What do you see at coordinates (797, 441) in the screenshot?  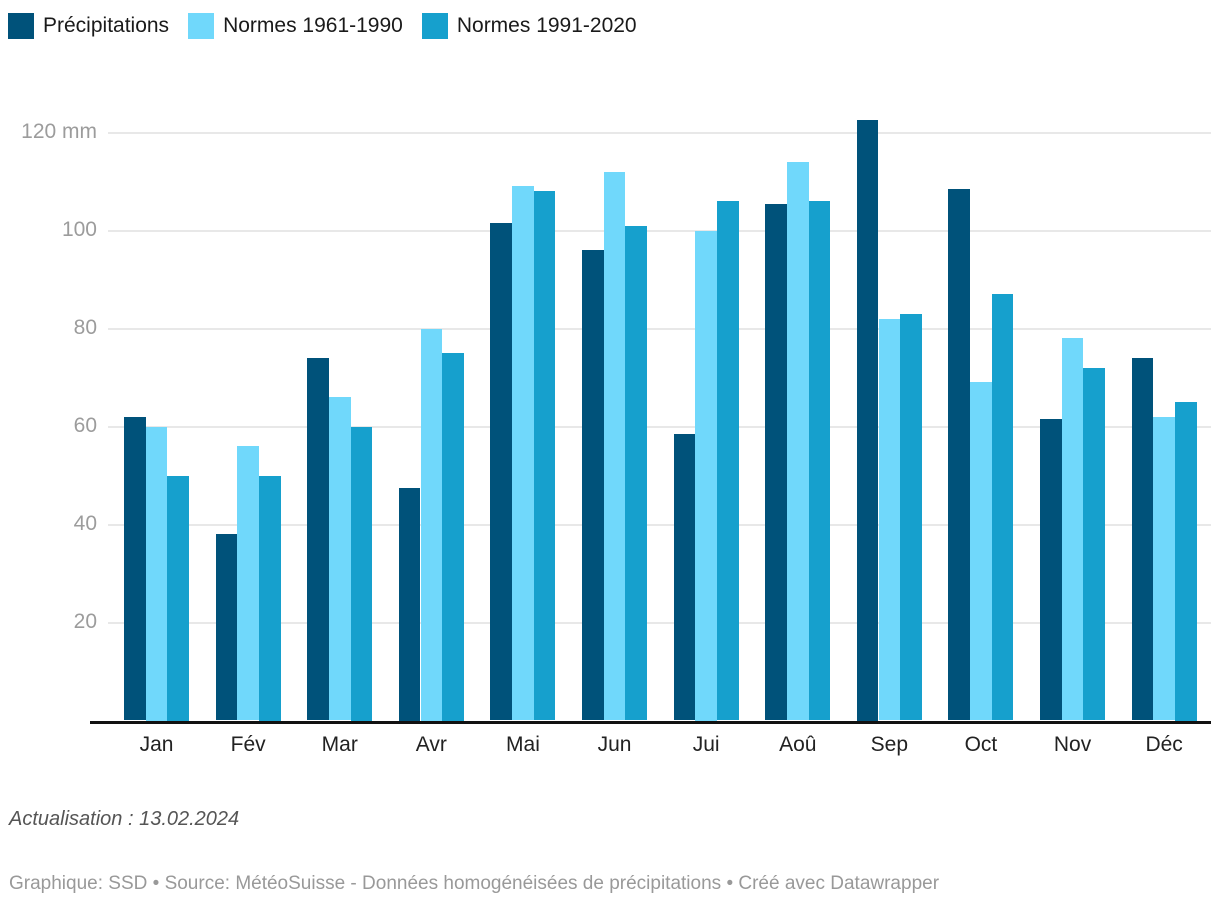 I see `bar-normes-1961-1990-aou` at bounding box center [797, 441].